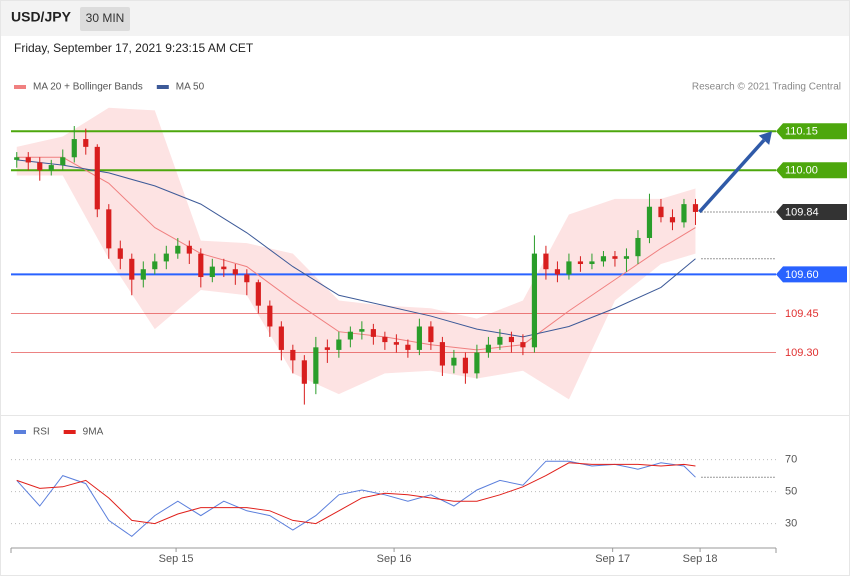 This screenshot has width=850, height=576. What do you see at coordinates (700, 559) in the screenshot?
I see `x-tick-label: Sep 18` at bounding box center [700, 559].